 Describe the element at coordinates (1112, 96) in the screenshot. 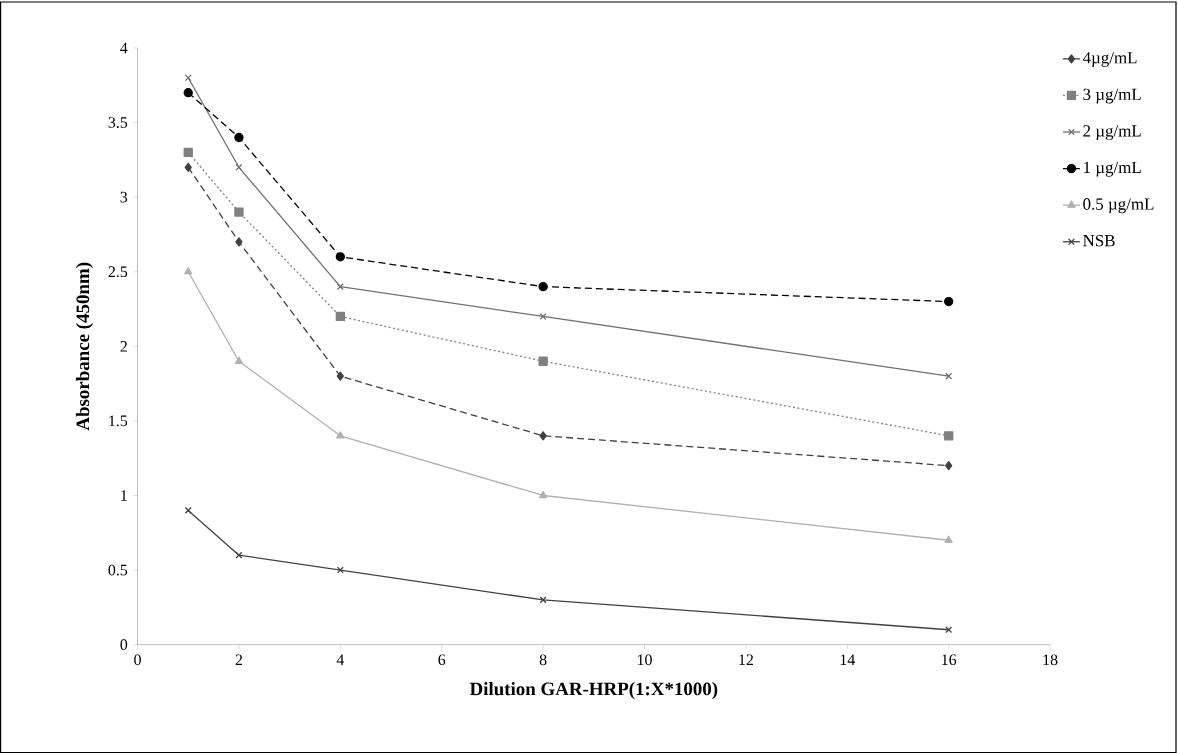

I see `legend-label: 3 µg/mL` at that location.